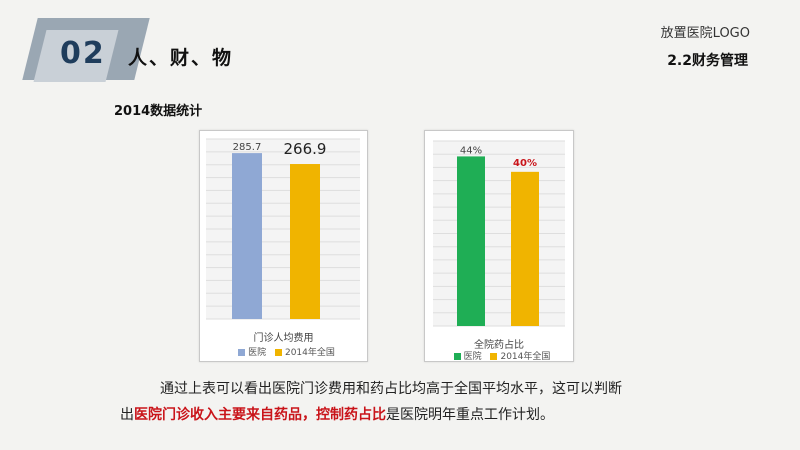 The image size is (800, 450). I want to click on data-label-hospital: 44%, so click(471, 150).